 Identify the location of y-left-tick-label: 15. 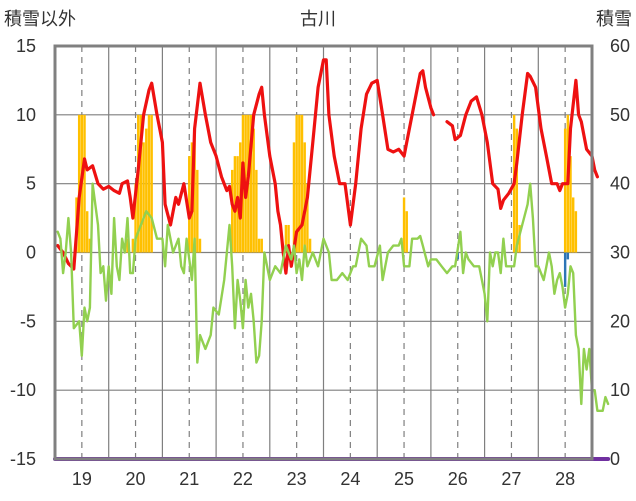
(26, 46).